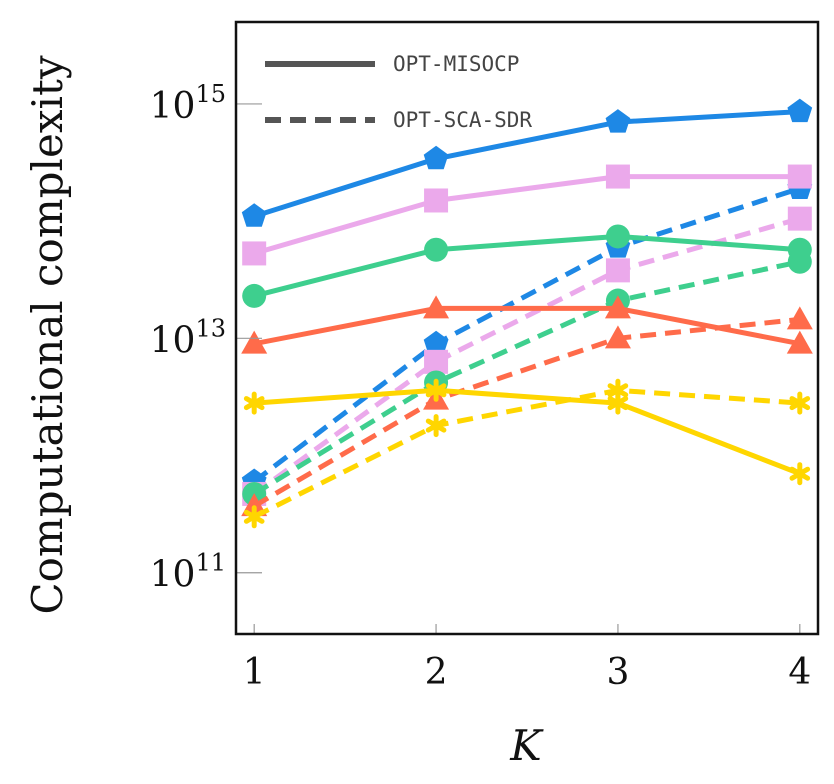 Image resolution: width=834 pixels, height=784 pixels. What do you see at coordinates (526, 745) in the screenshot?
I see `x-axis-title: K` at bounding box center [526, 745].